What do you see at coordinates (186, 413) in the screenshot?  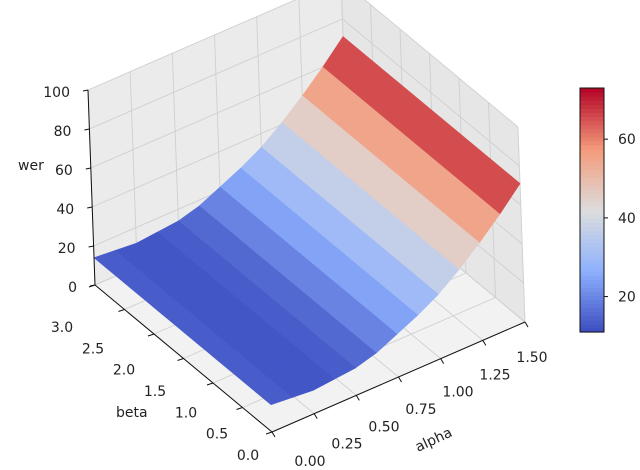 I see `beta-tick-label: 1.0` at bounding box center [186, 413].